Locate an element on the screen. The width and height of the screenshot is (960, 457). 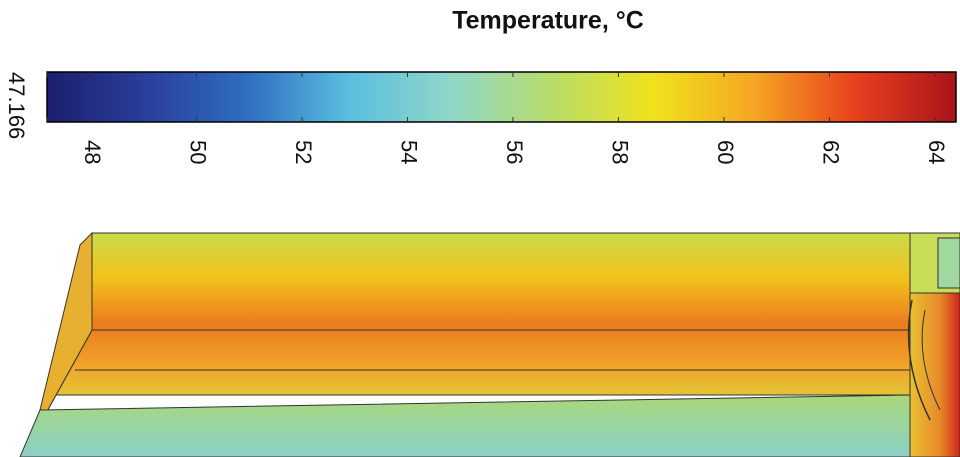
tick-label: 62 is located at coordinates (831, 152).